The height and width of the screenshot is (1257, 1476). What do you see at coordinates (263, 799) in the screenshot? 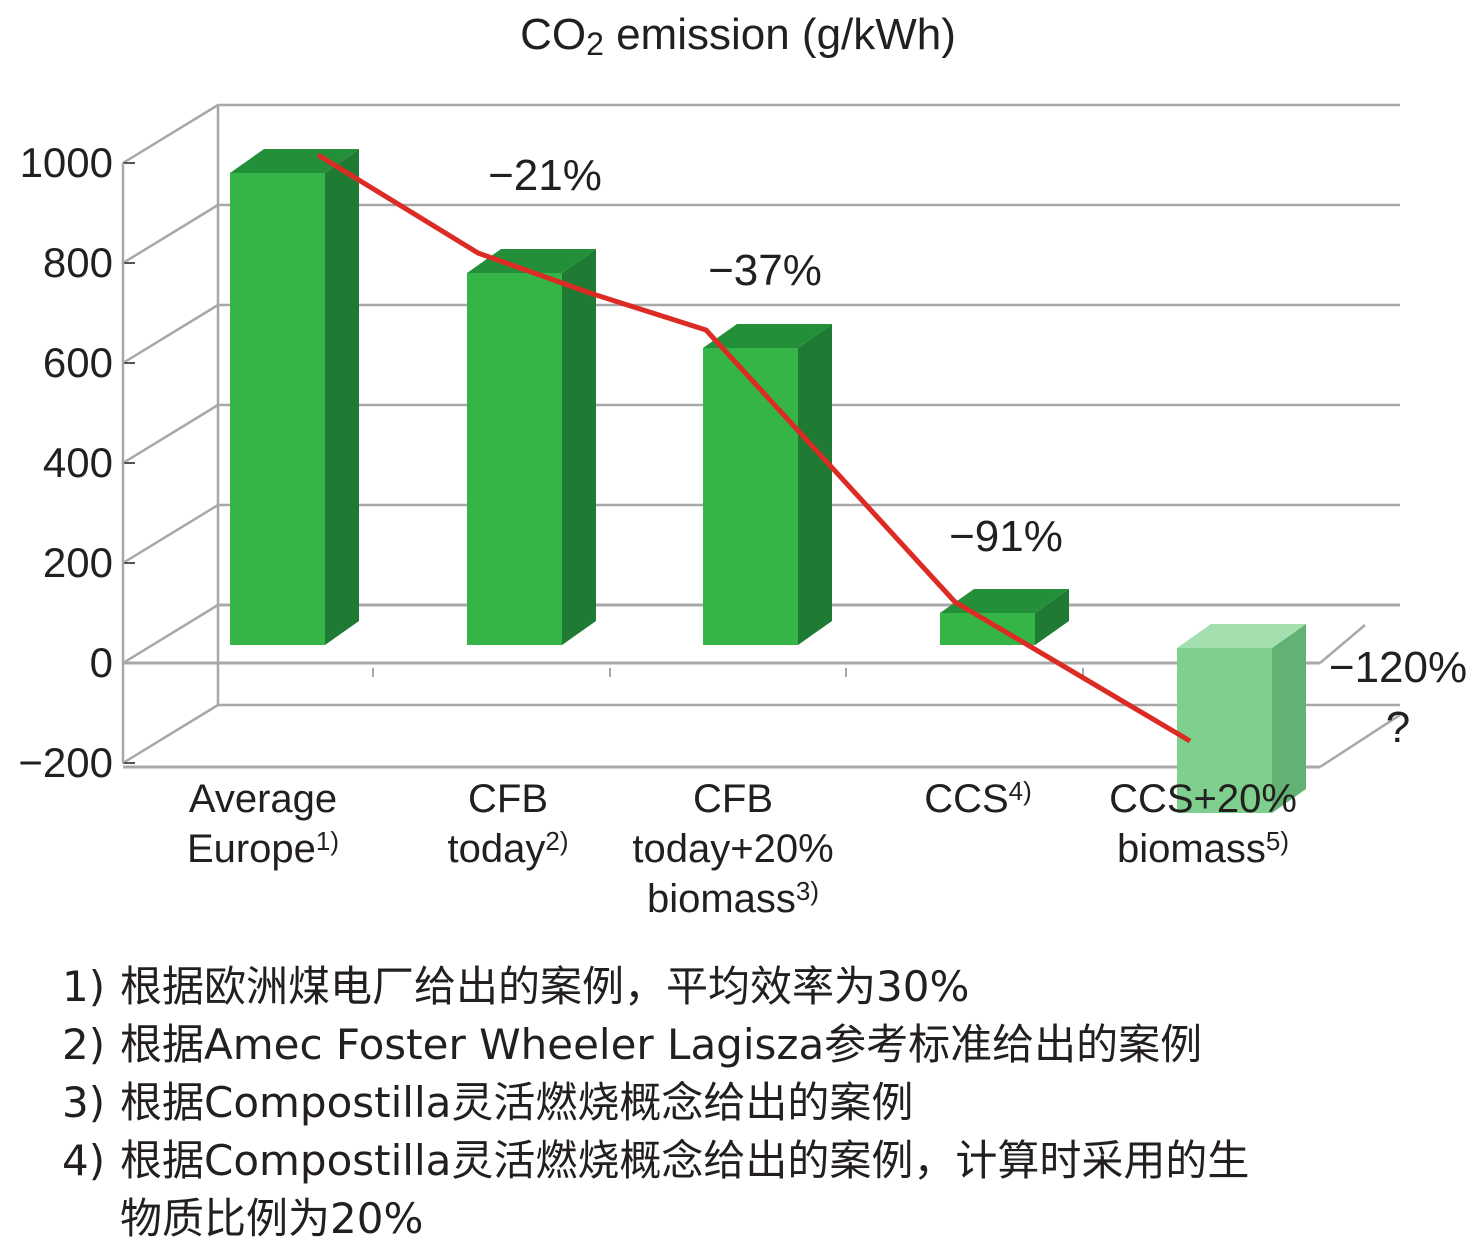
I see `category-label: Average` at bounding box center [263, 799].